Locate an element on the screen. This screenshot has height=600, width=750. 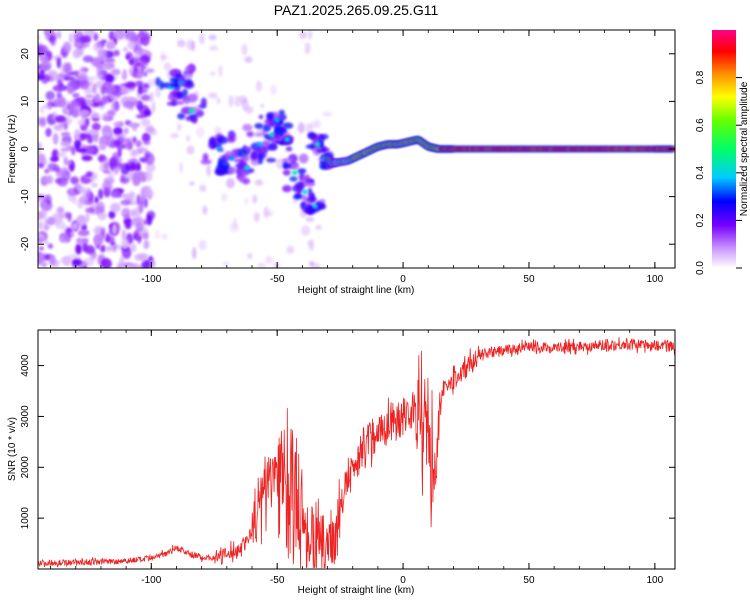
colorbar-tick-label: 0.4 is located at coordinates (700, 172).